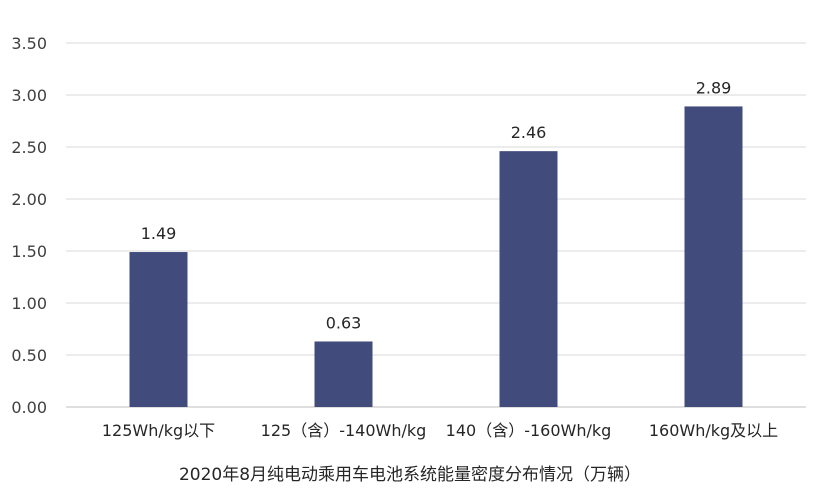 This screenshot has height=491, width=820. What do you see at coordinates (29, 95) in the screenshot?
I see `y-tick-label: 3.00` at bounding box center [29, 95].